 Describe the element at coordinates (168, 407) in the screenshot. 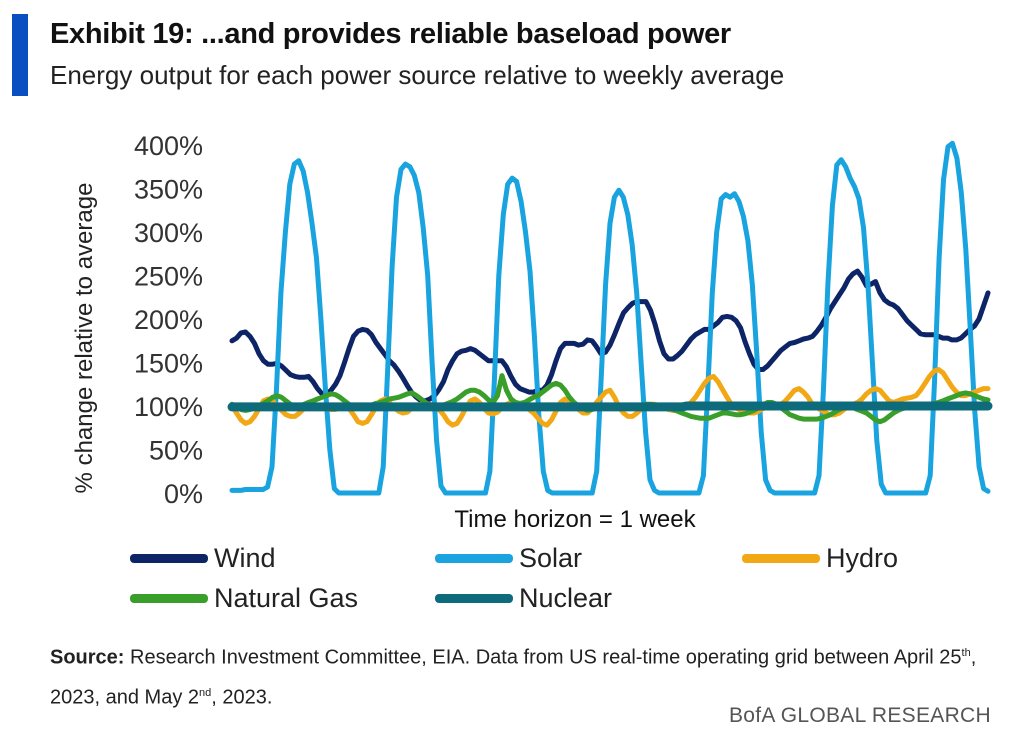

I see `y-tick-label: 100%` at that location.